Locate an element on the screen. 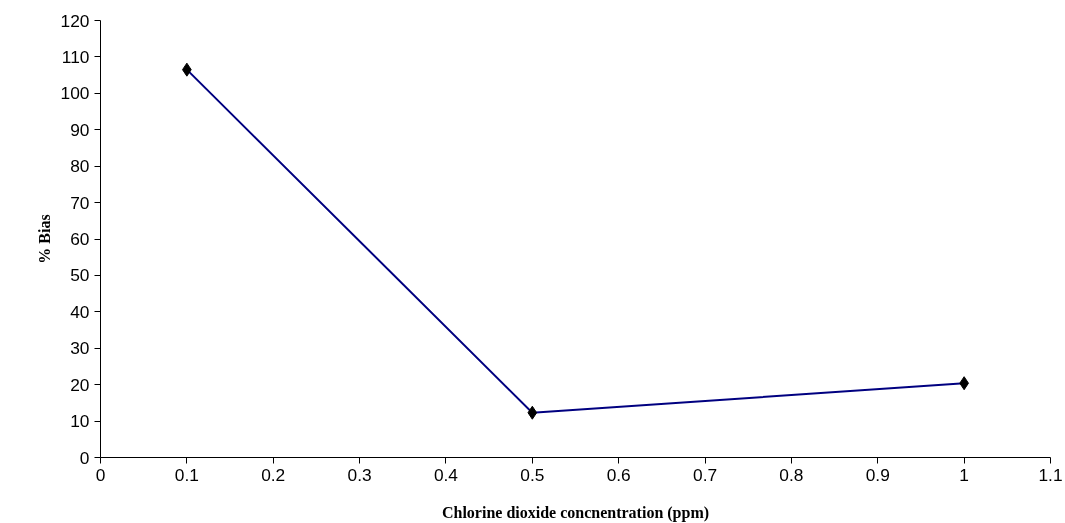 Image resolution: width=1065 pixels, height=523 pixels. y-tick-label: 90 is located at coordinates (80, 129).